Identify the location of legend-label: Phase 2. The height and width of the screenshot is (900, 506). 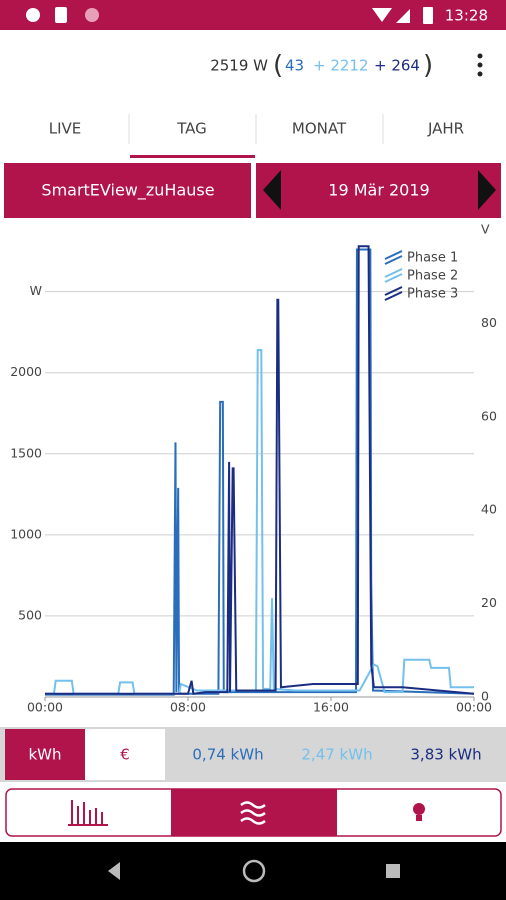
(432, 276).